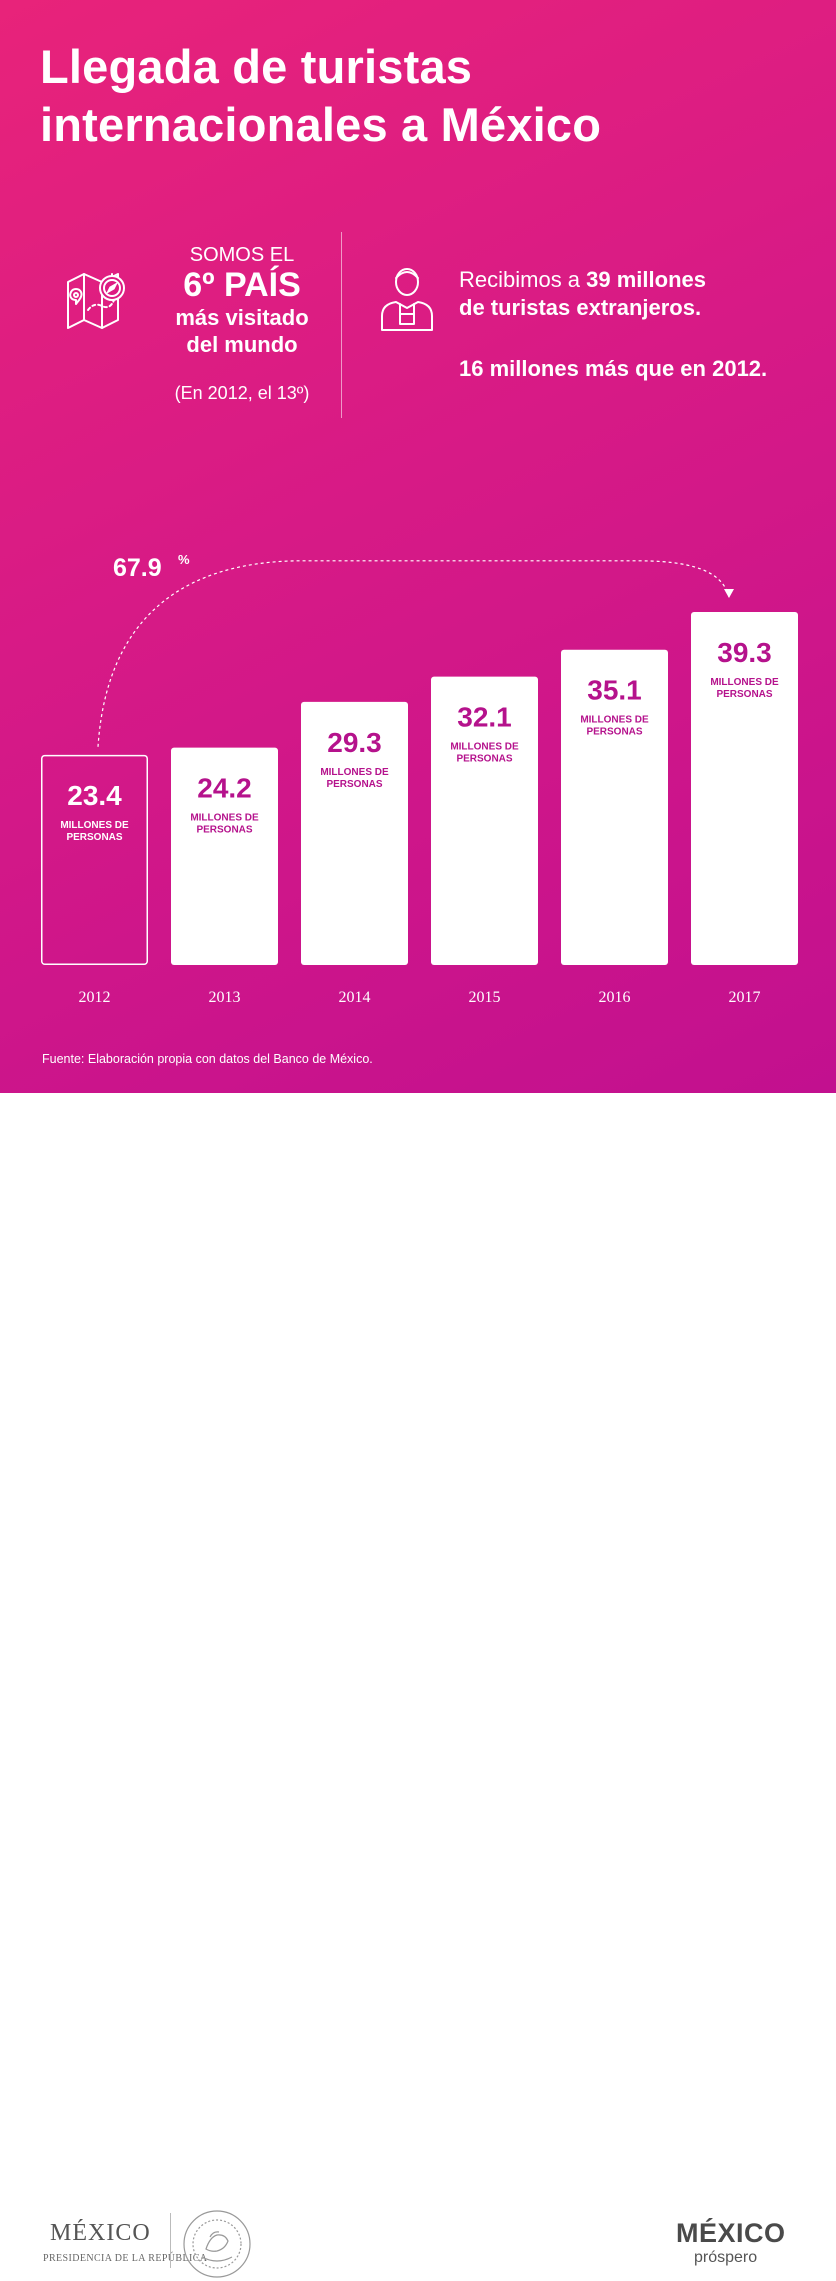  I want to click on bar-value-label: 23.4, so click(94, 795).